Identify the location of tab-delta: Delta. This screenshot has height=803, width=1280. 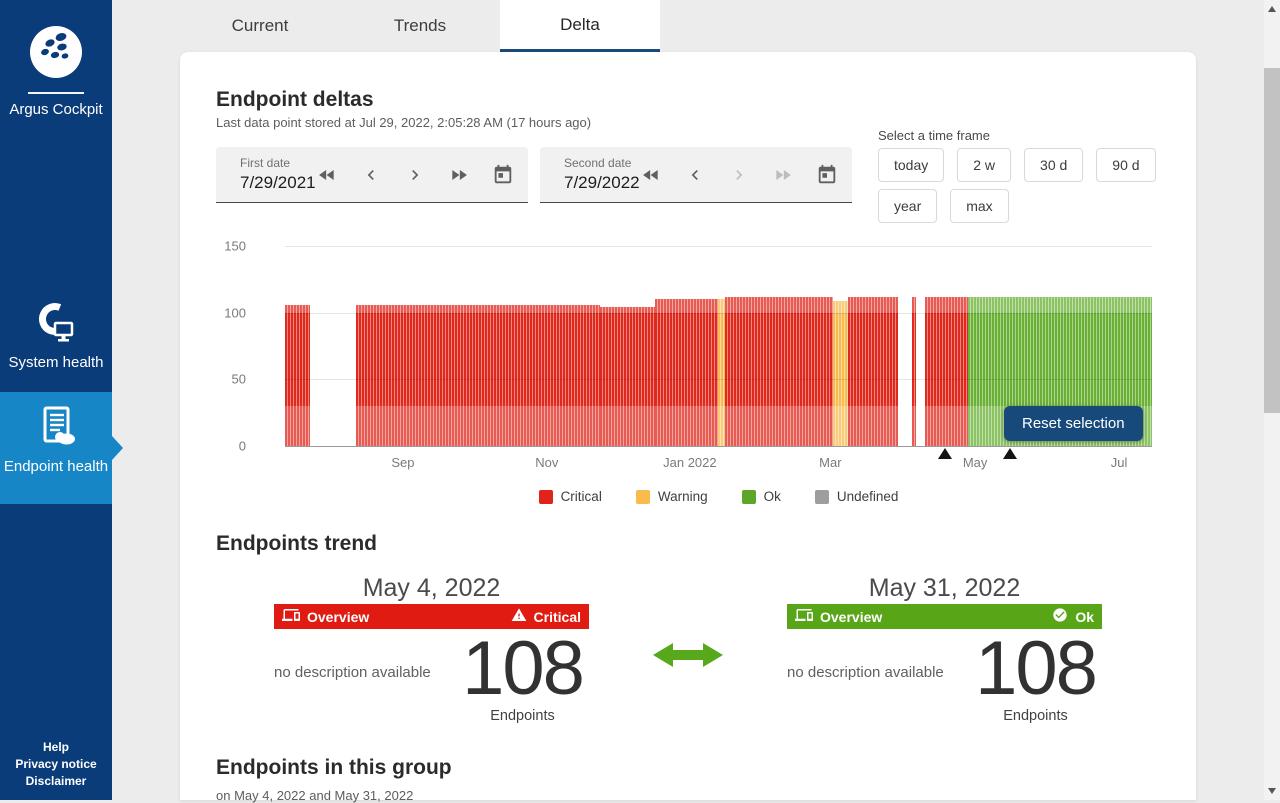
(580, 26).